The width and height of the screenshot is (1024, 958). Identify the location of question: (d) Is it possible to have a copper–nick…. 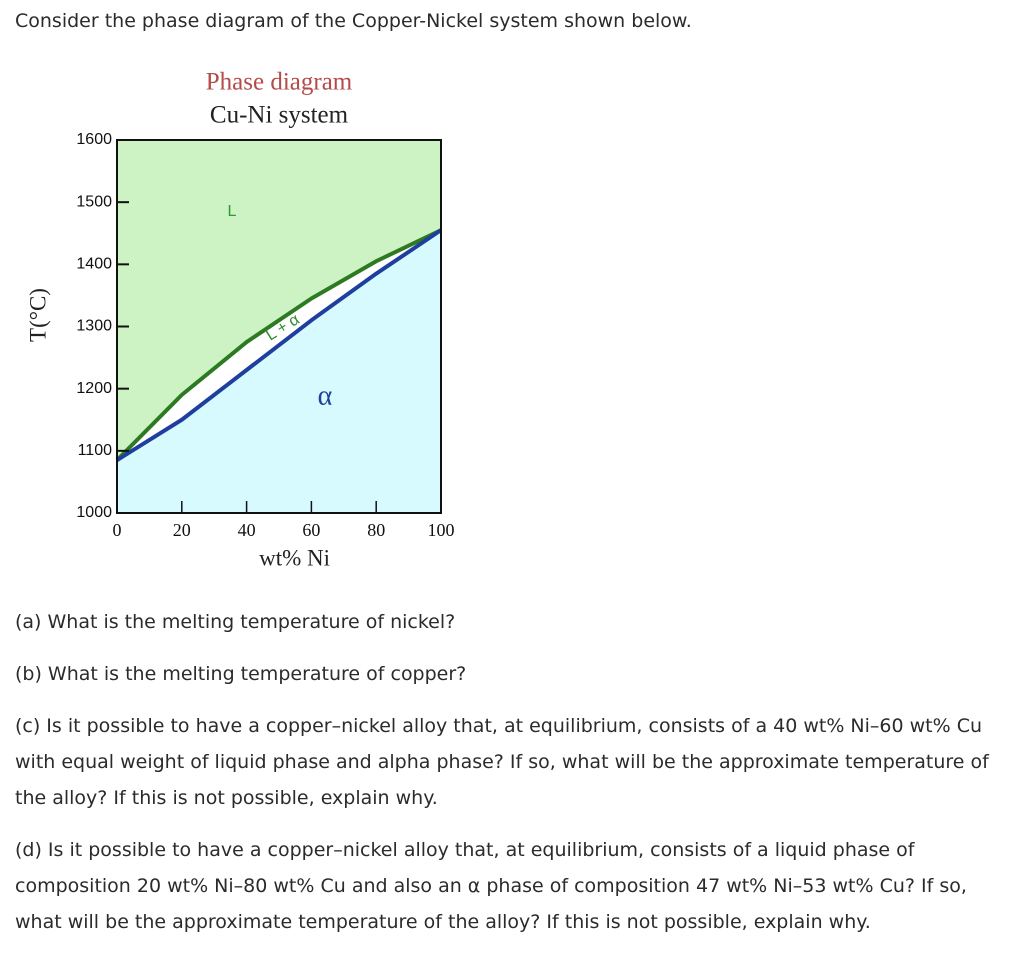
(491, 886).